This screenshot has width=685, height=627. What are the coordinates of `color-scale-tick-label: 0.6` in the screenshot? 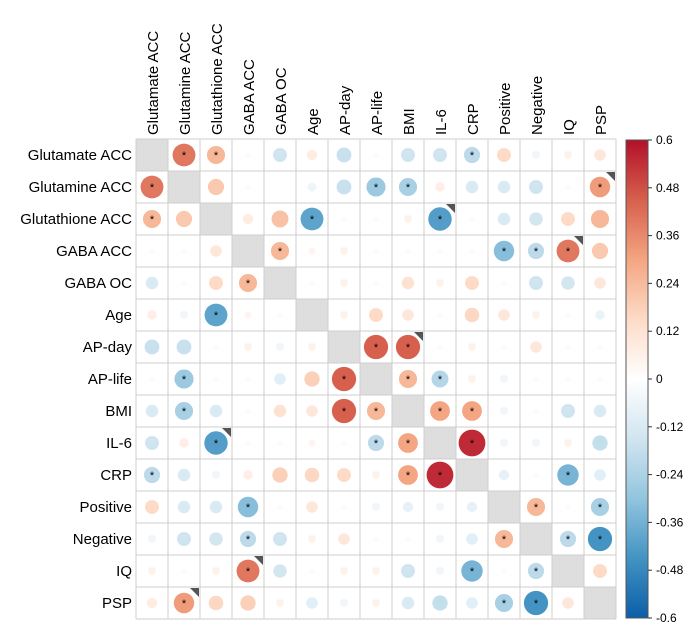 It's located at (664, 140).